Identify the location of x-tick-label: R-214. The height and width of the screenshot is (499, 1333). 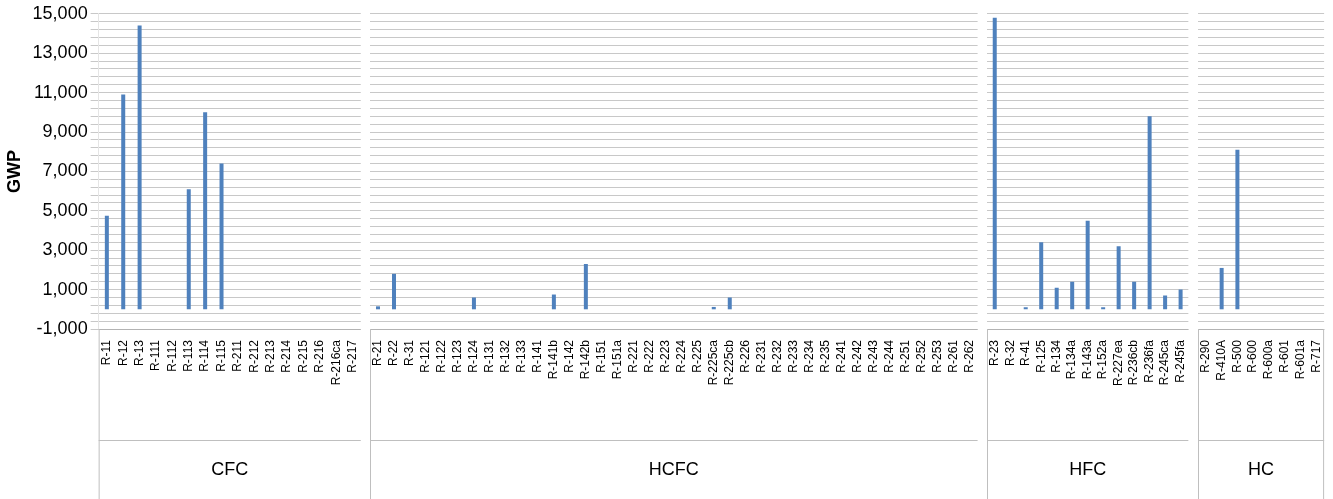
(286, 356).